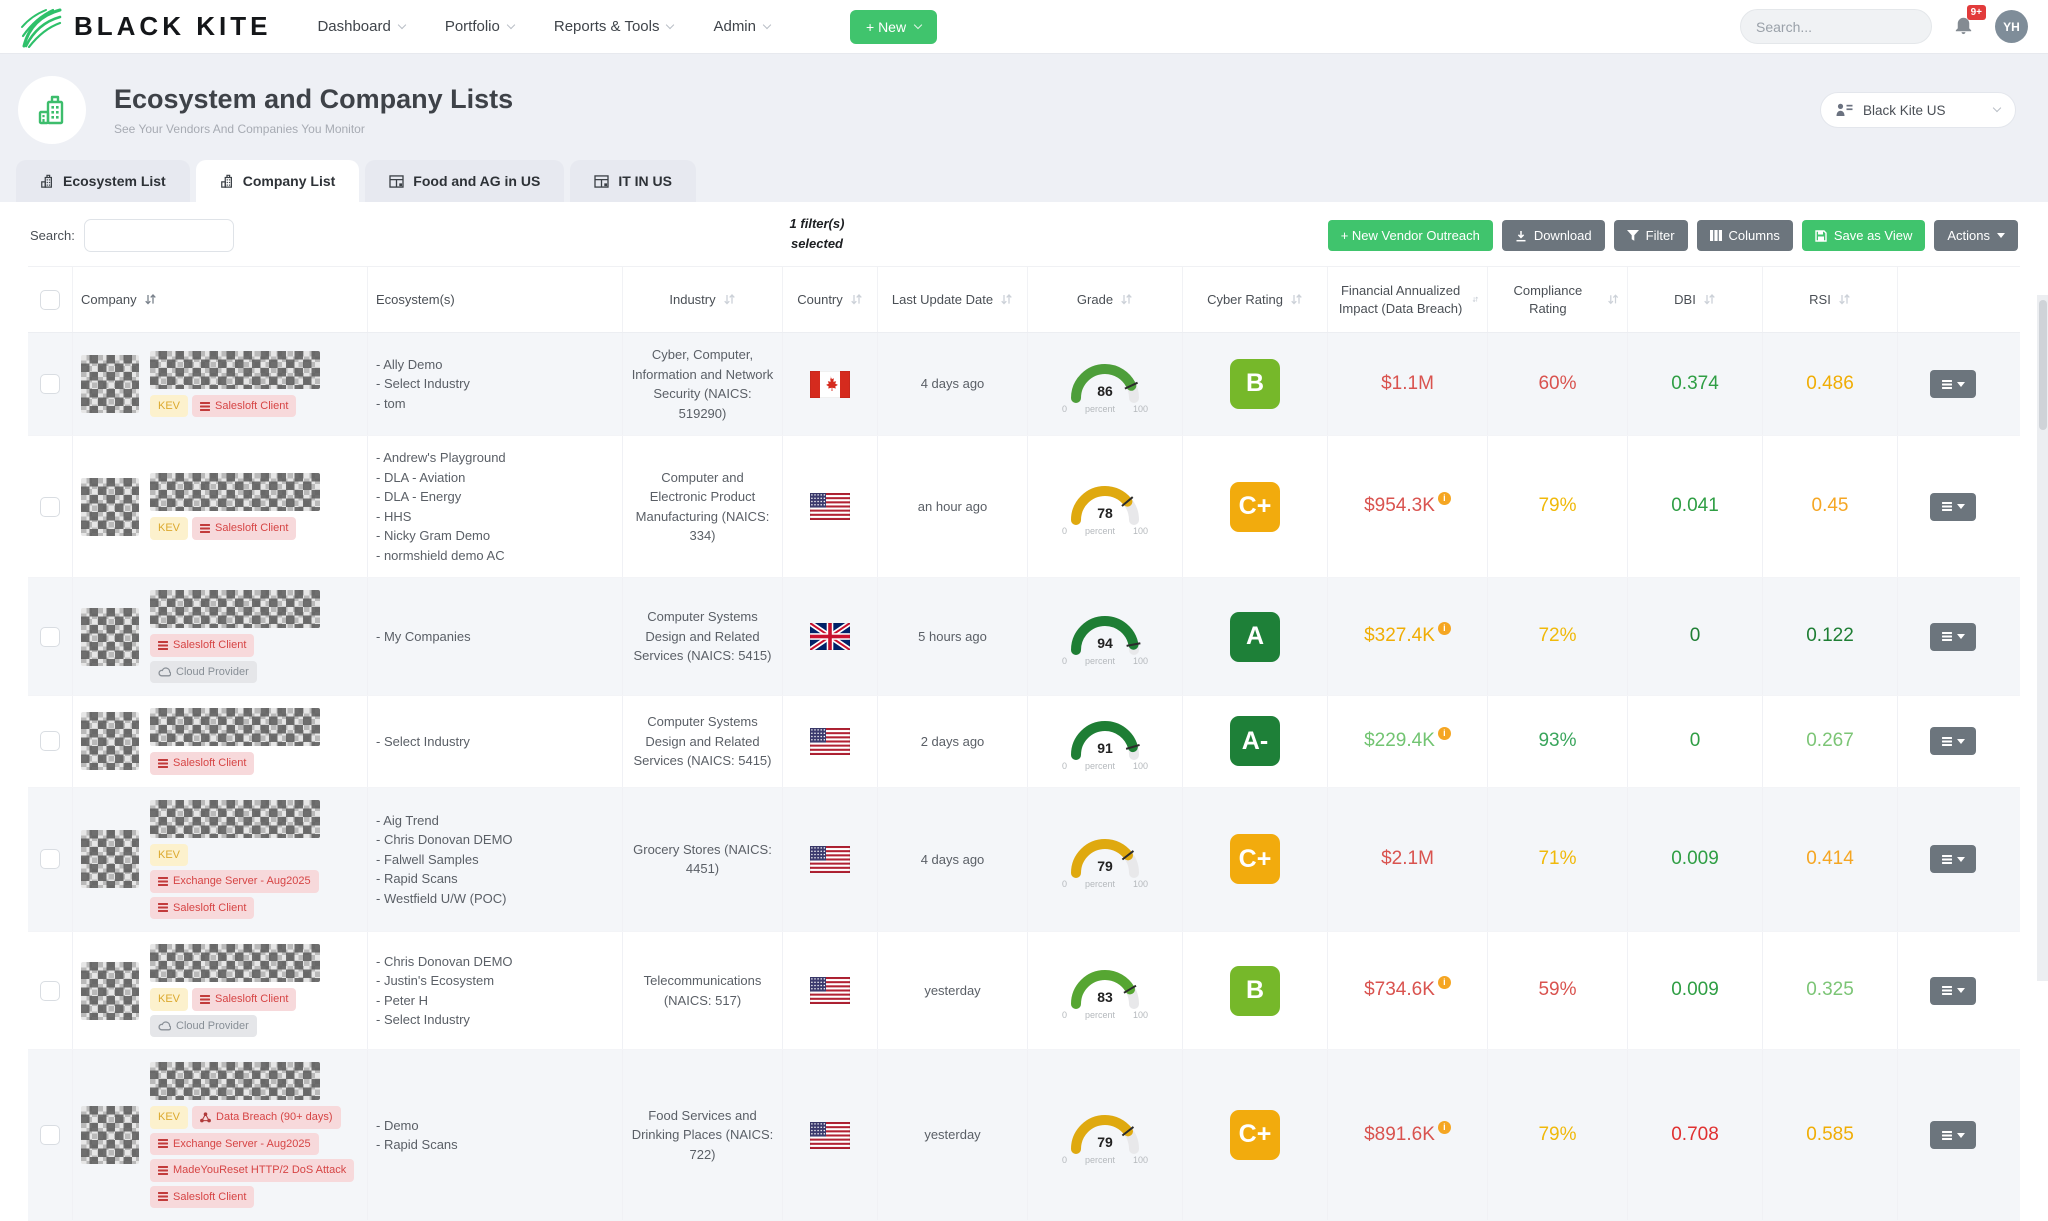  Describe the element at coordinates (742, 26) in the screenshot. I see `menu-admin: Admin` at that location.